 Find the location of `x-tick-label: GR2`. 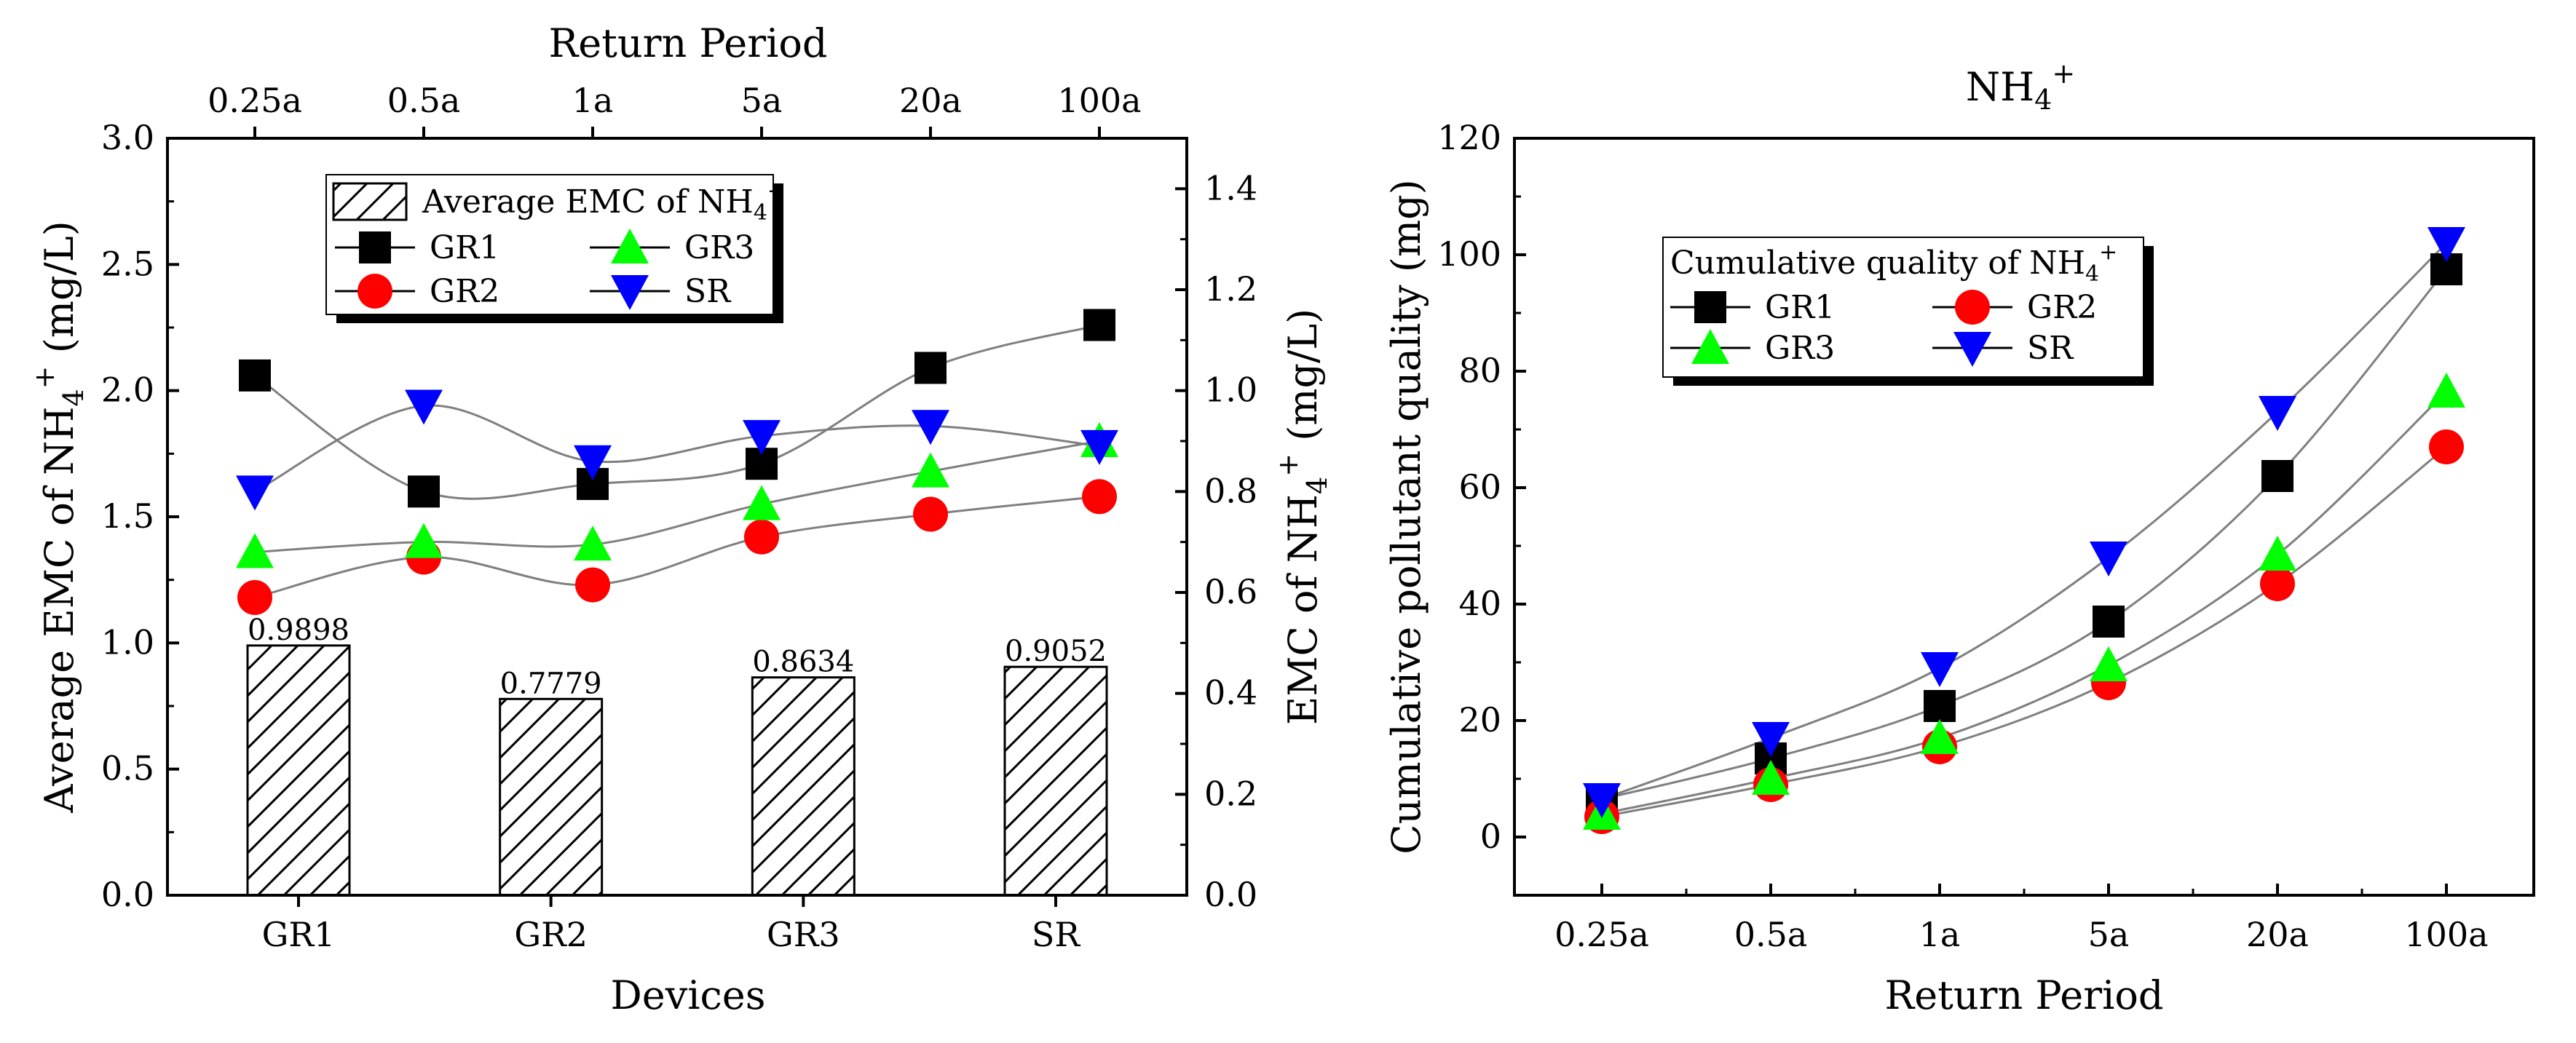

x-tick-label: GR2 is located at coordinates (551, 935).